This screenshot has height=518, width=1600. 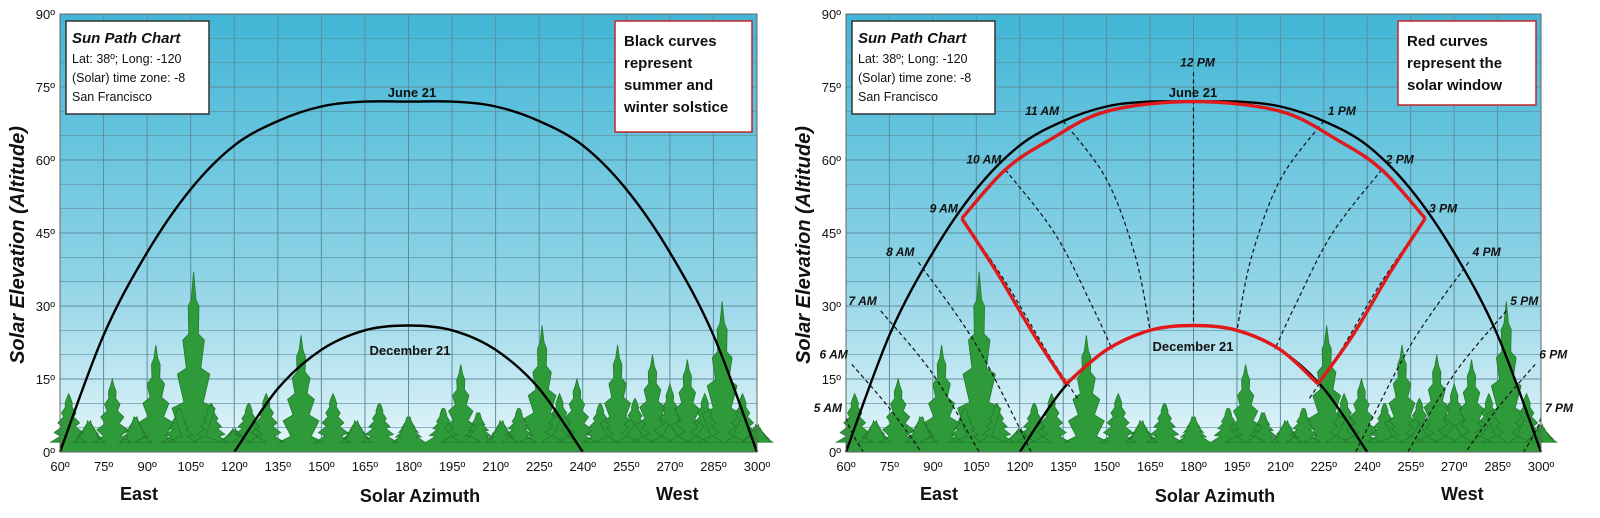 What do you see at coordinates (126, 38) in the screenshot?
I see `info-box-title: Sun Path Chart` at bounding box center [126, 38].